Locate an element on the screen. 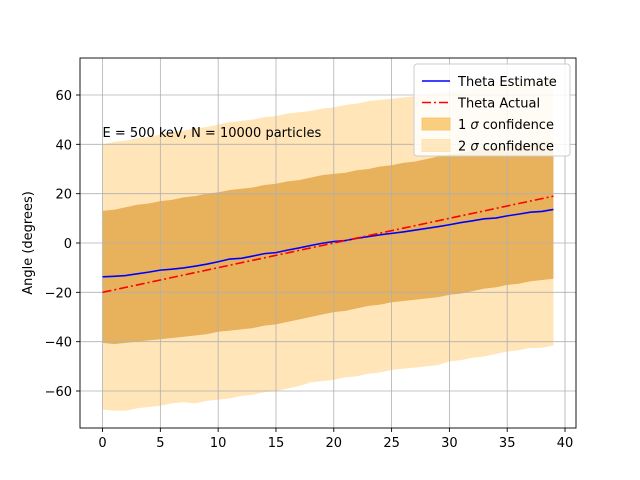 This screenshot has width=640, height=480. series-line-theta-estimate is located at coordinates (328, 243).